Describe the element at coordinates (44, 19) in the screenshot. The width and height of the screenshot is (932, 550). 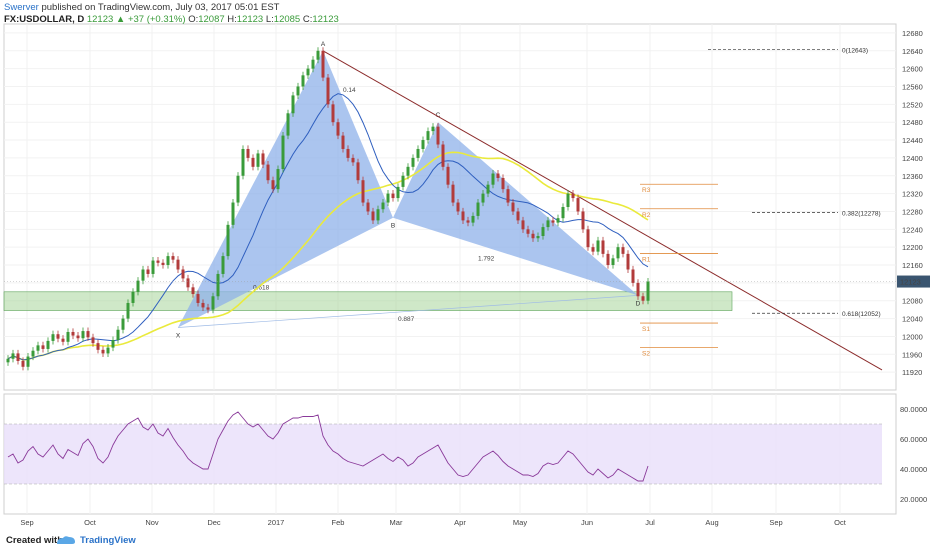
I see `symbol-label: FX:USDOLLAR, D` at that location.